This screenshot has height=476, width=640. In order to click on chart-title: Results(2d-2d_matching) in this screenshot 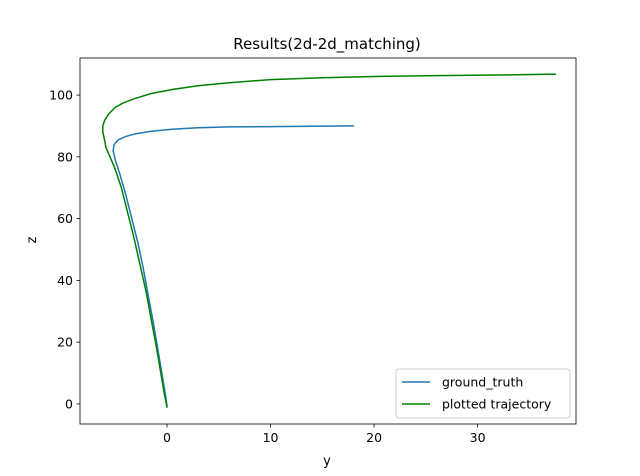, I will do `click(327, 44)`.